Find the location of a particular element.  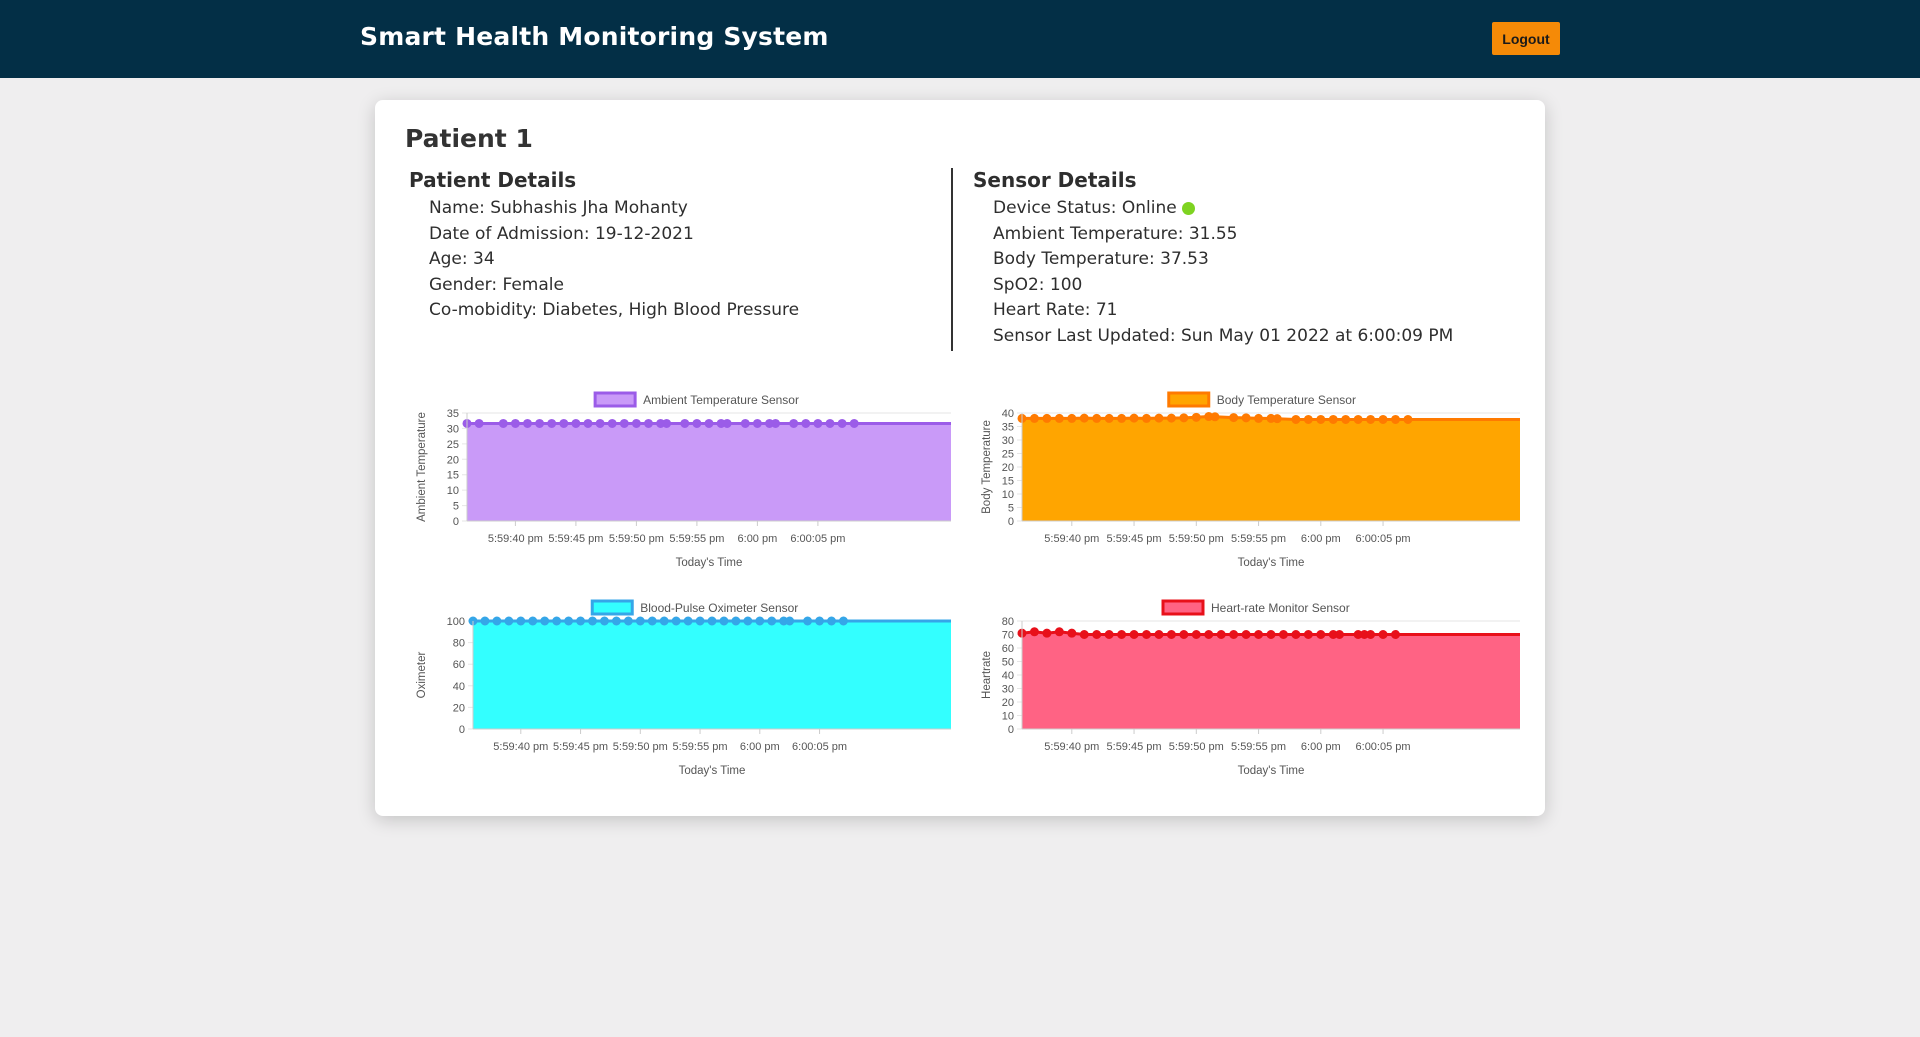

legend-label: Body Temperature Sensor is located at coordinates (1286, 400).